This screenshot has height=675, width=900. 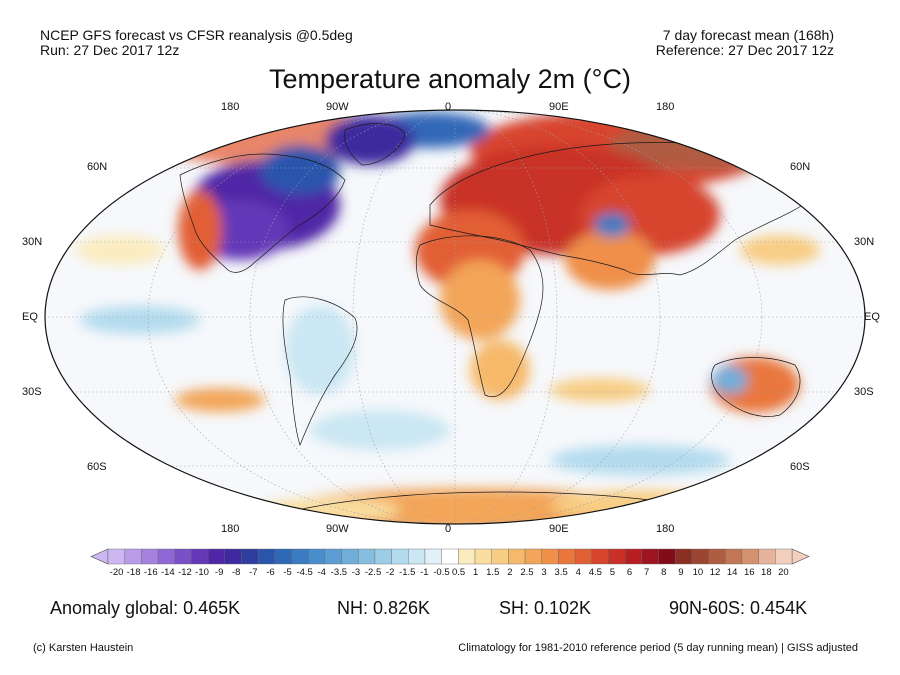 I want to click on lon-label-bottom-90w: 90W, so click(x=337, y=529).